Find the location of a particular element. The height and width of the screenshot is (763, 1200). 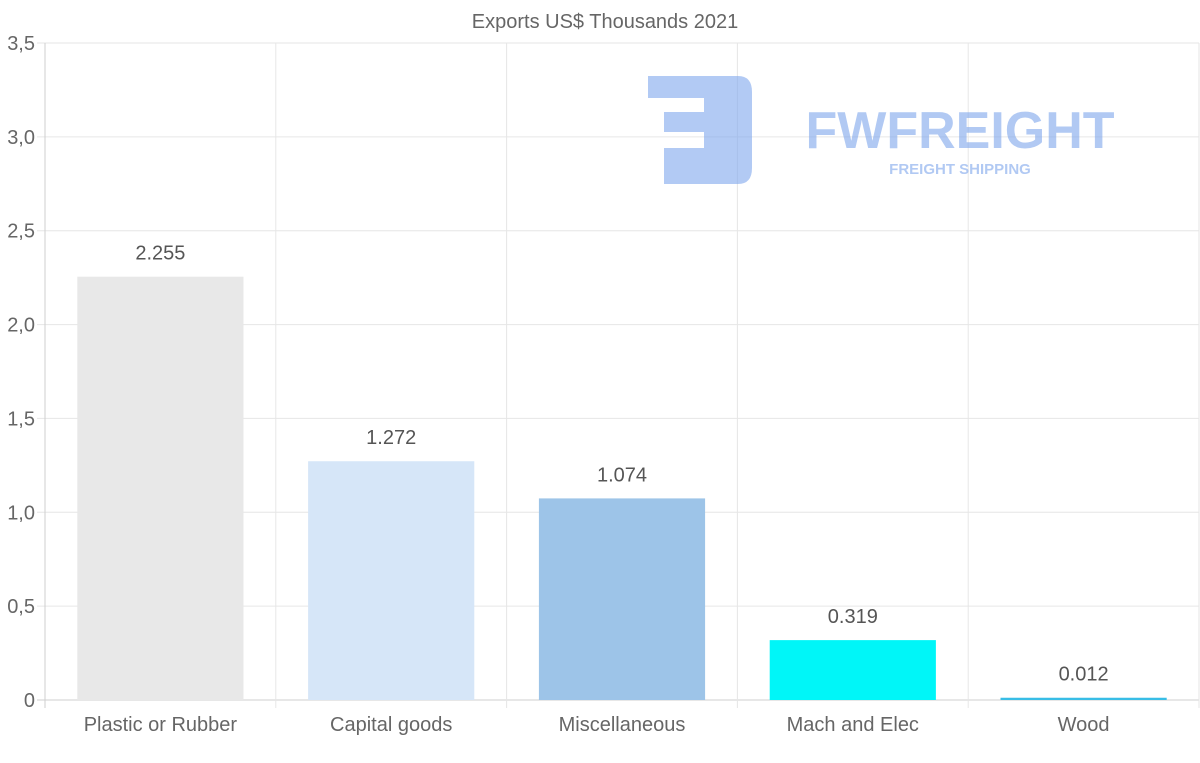

y-axis-ticks: 0 0,5 1,0 1,5 2,0 2,5 3,0 3,5 is located at coordinates (21, 372).